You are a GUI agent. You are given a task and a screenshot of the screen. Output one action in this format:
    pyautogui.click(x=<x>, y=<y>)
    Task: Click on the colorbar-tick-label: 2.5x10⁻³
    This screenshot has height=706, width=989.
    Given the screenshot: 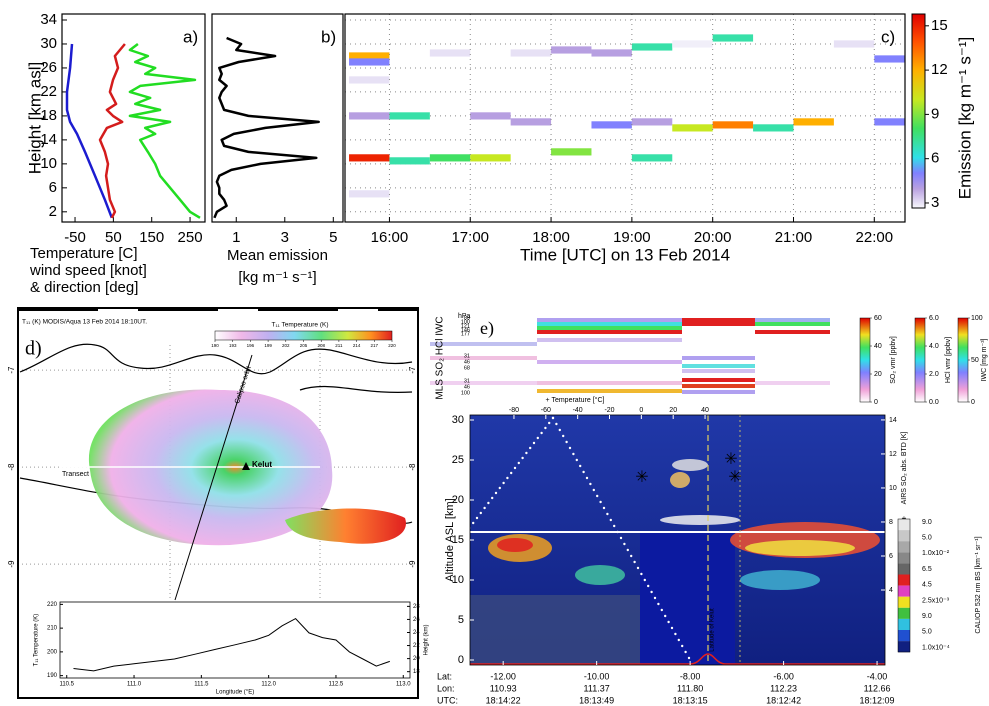 What is the action you would take?
    pyautogui.click(x=936, y=600)
    